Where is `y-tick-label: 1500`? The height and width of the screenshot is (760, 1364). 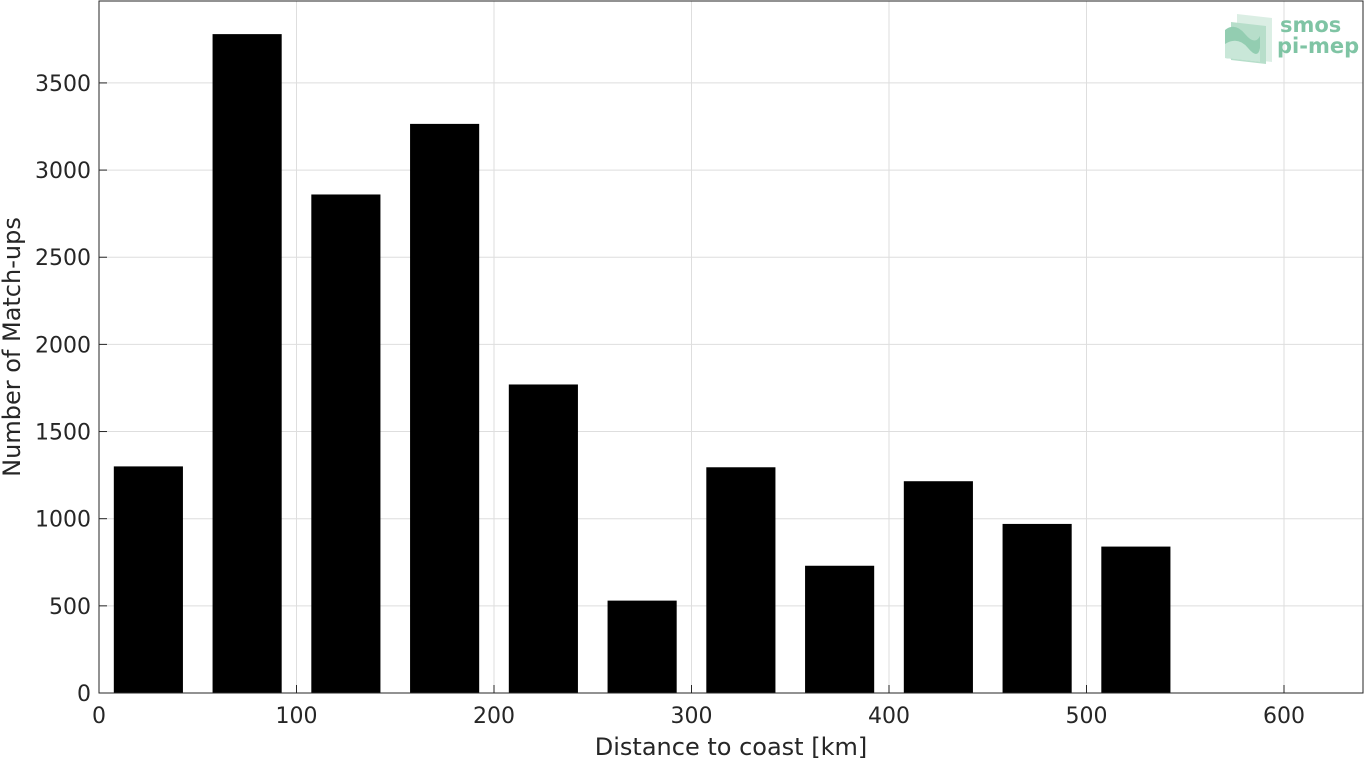
y-tick-label: 1500 is located at coordinates (63, 433).